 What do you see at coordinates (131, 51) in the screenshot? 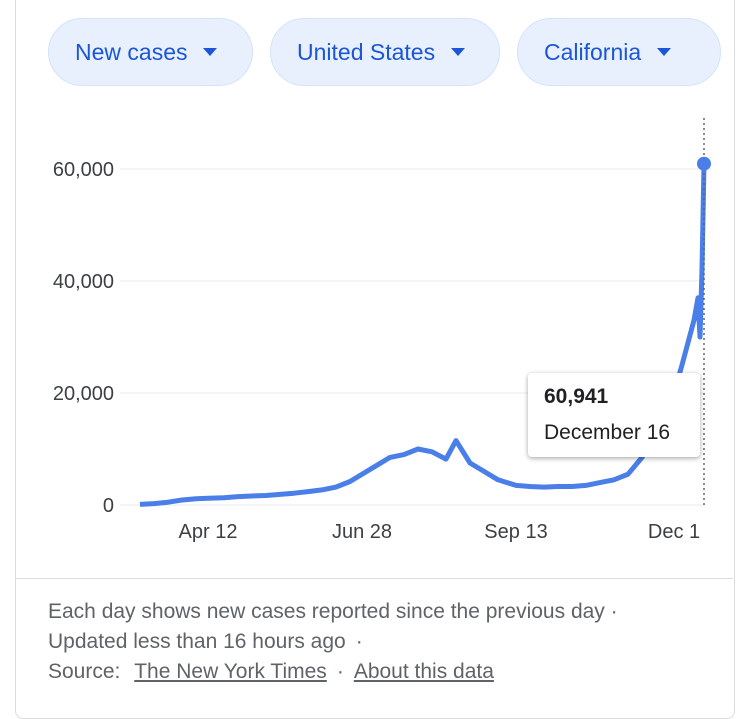
I see `metric-dropdown-label: New cases` at bounding box center [131, 51].